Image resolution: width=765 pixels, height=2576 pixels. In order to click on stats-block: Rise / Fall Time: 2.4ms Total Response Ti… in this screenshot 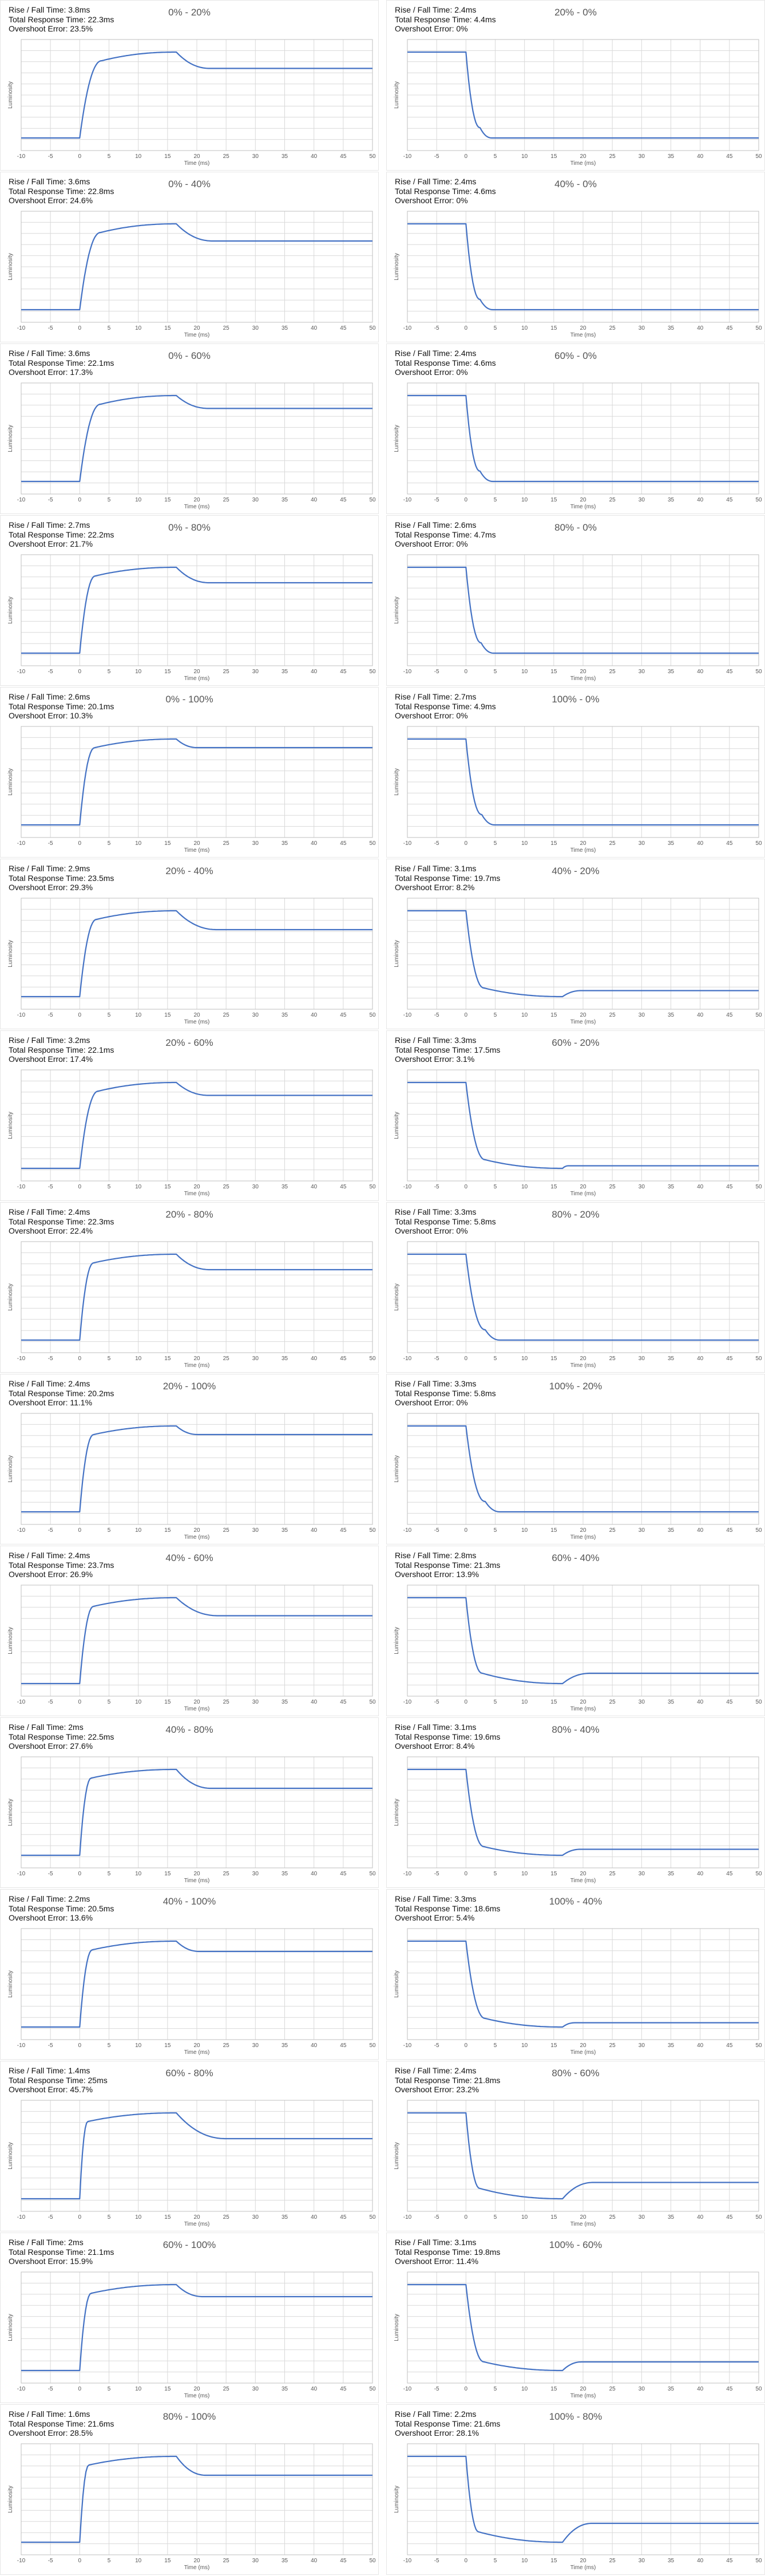, I will do `click(61, 1565)`.